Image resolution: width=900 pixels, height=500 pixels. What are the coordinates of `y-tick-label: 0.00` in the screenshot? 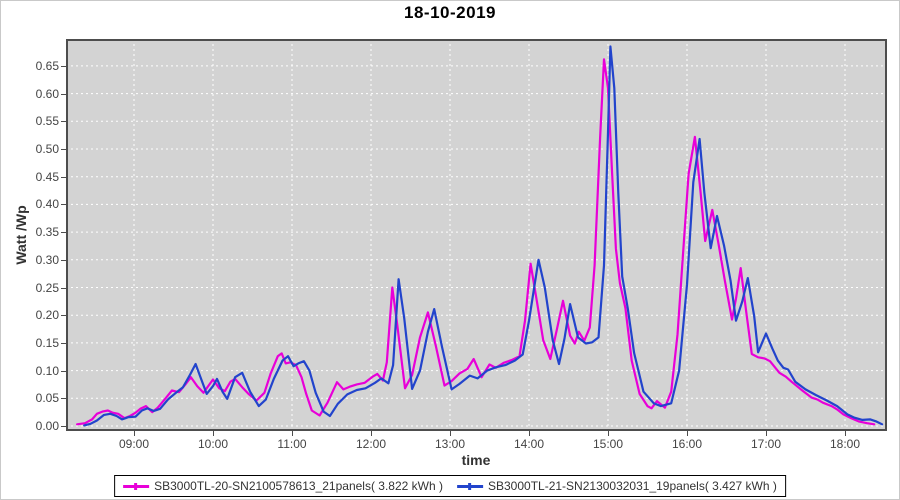 It's located at (47, 426).